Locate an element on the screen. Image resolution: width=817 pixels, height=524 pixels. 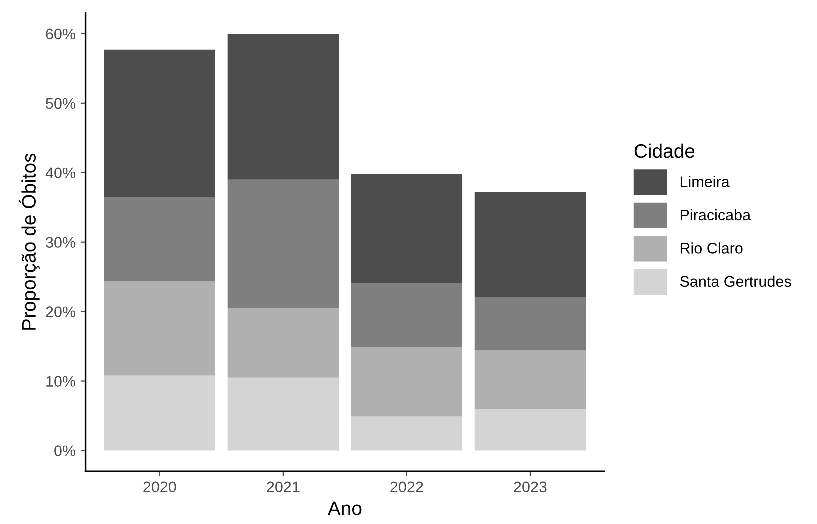
x-tick-label: 2021 is located at coordinates (283, 487).